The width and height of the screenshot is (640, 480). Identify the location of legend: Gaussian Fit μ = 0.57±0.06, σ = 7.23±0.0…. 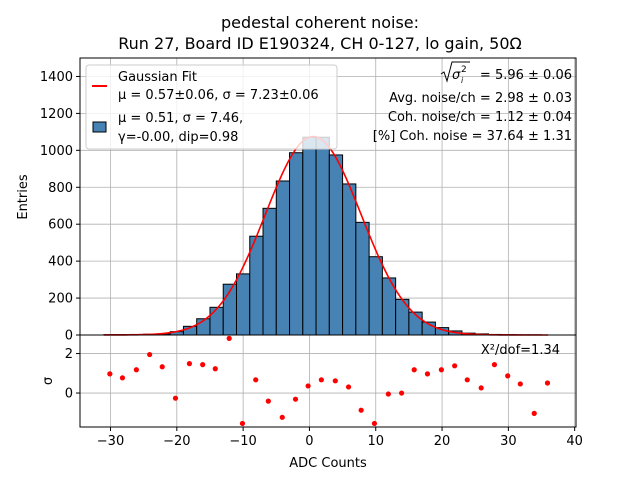
(211, 107).